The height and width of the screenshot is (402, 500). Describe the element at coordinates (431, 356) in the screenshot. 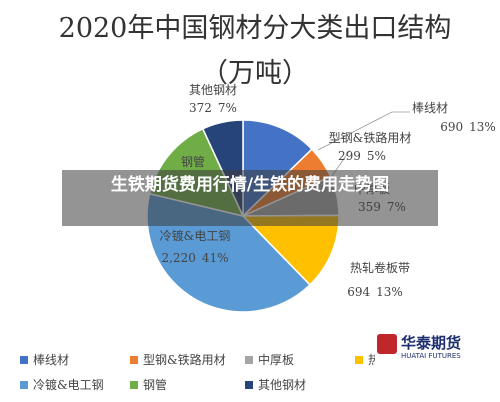

I see `logo-subtitle: HUATAI FUTURES` at that location.